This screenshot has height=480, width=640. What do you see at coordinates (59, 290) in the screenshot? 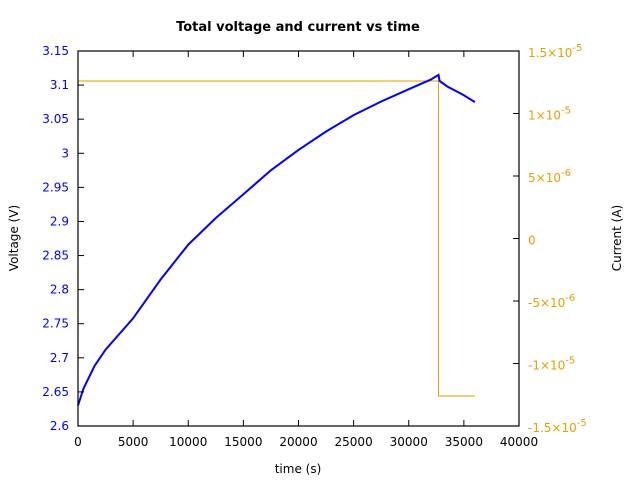
I see `y-tick-label: 2.8` at bounding box center [59, 290].